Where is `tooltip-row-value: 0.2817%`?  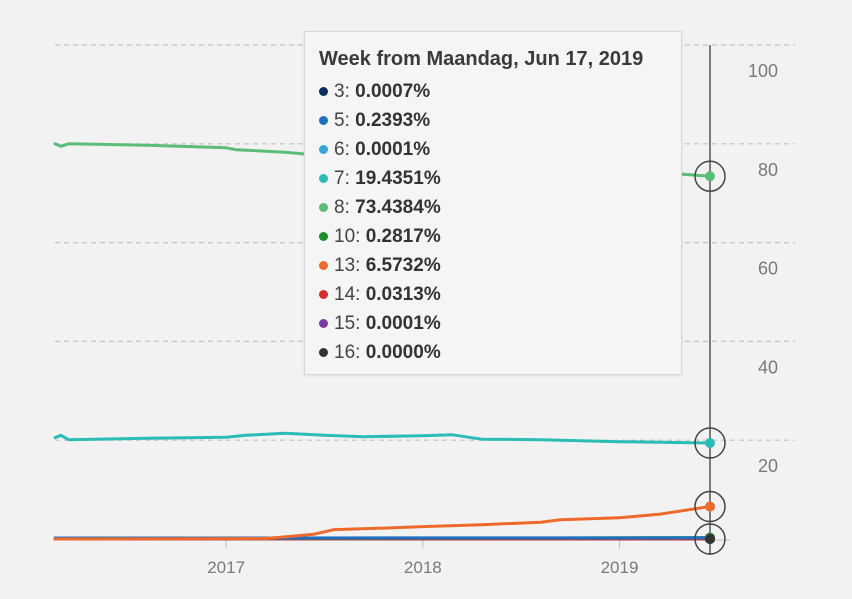
tooltip-row-value: 0.2817% is located at coordinates (403, 236).